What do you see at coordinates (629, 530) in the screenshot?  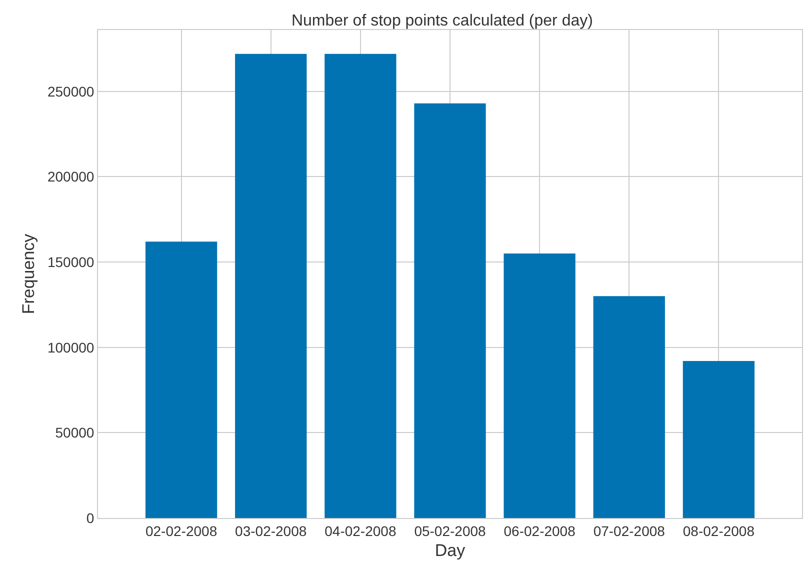 I see `x-tick-label: 07-02-2008` at bounding box center [629, 530].